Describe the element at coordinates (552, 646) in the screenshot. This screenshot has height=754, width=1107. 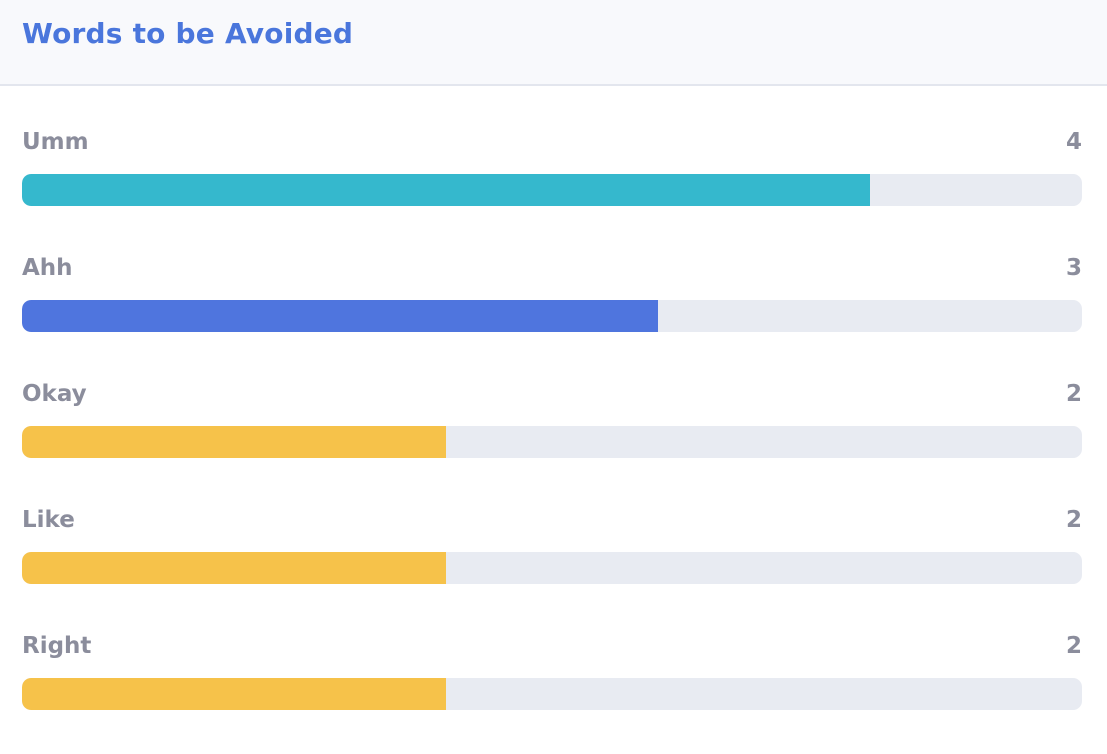
I see `word-row-head: Right 2` at that location.